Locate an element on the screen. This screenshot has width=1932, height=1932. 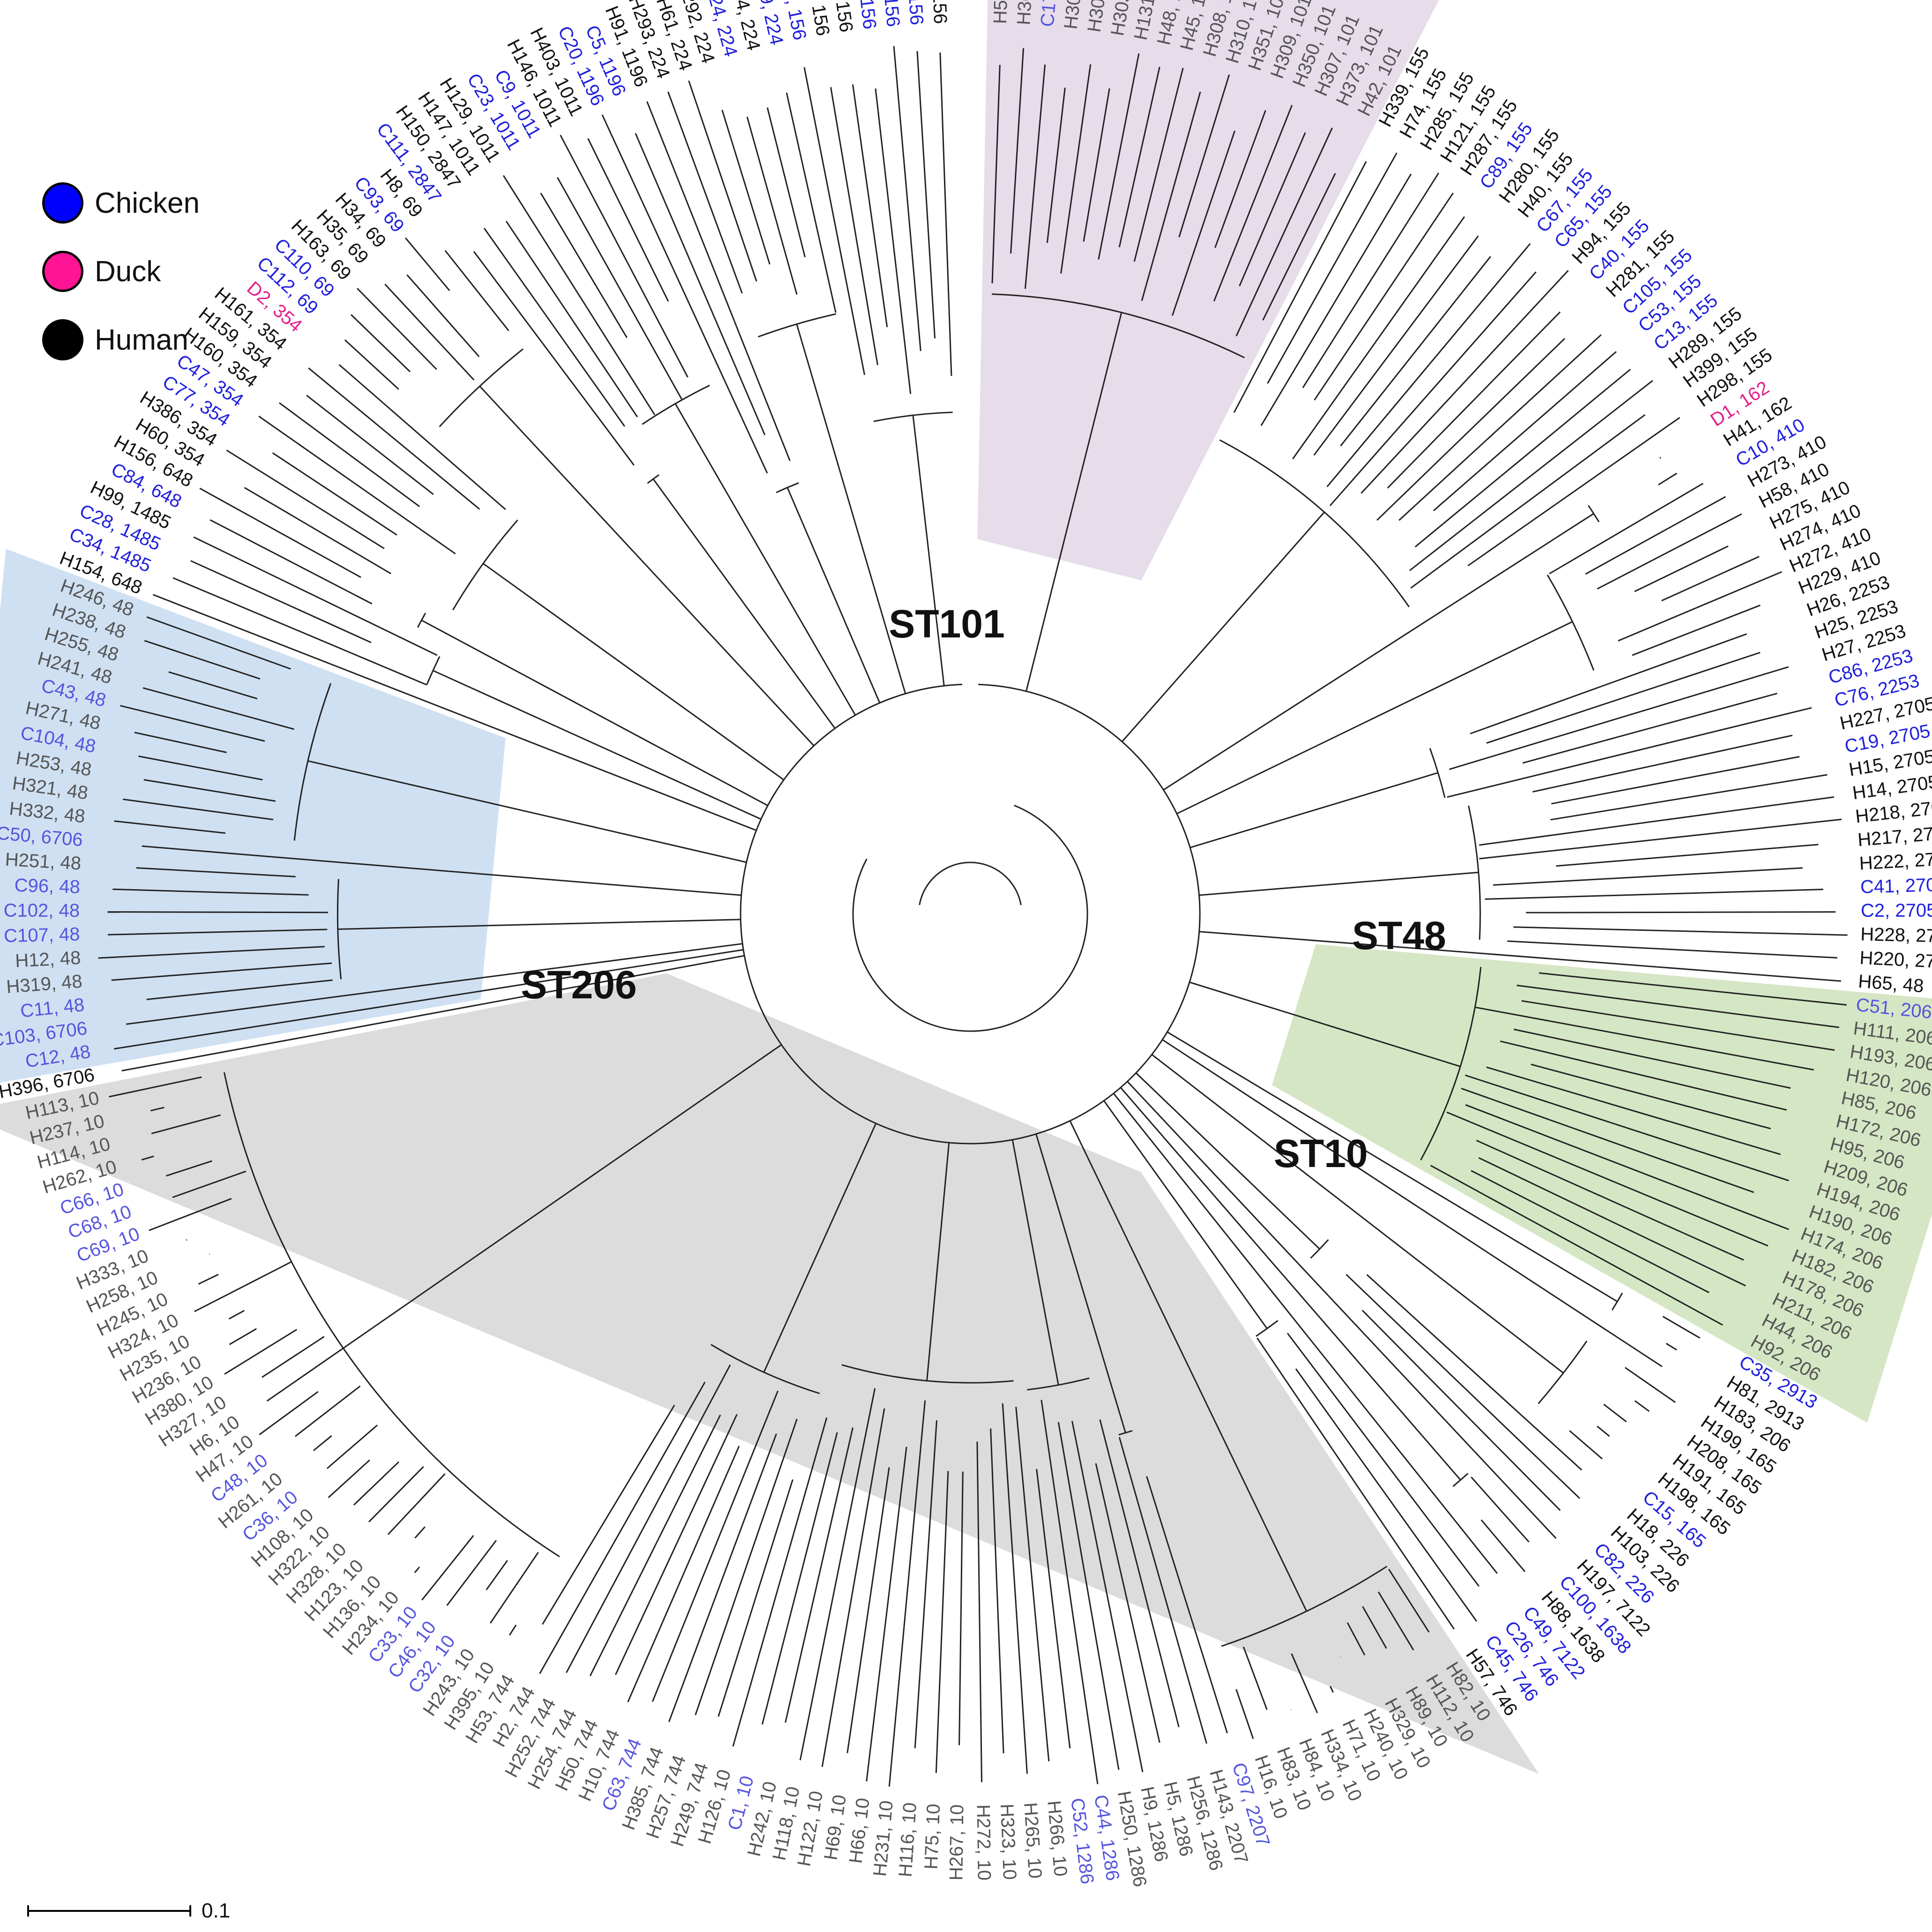
leaf-label: H231, 10 is located at coordinates (883, 1839).